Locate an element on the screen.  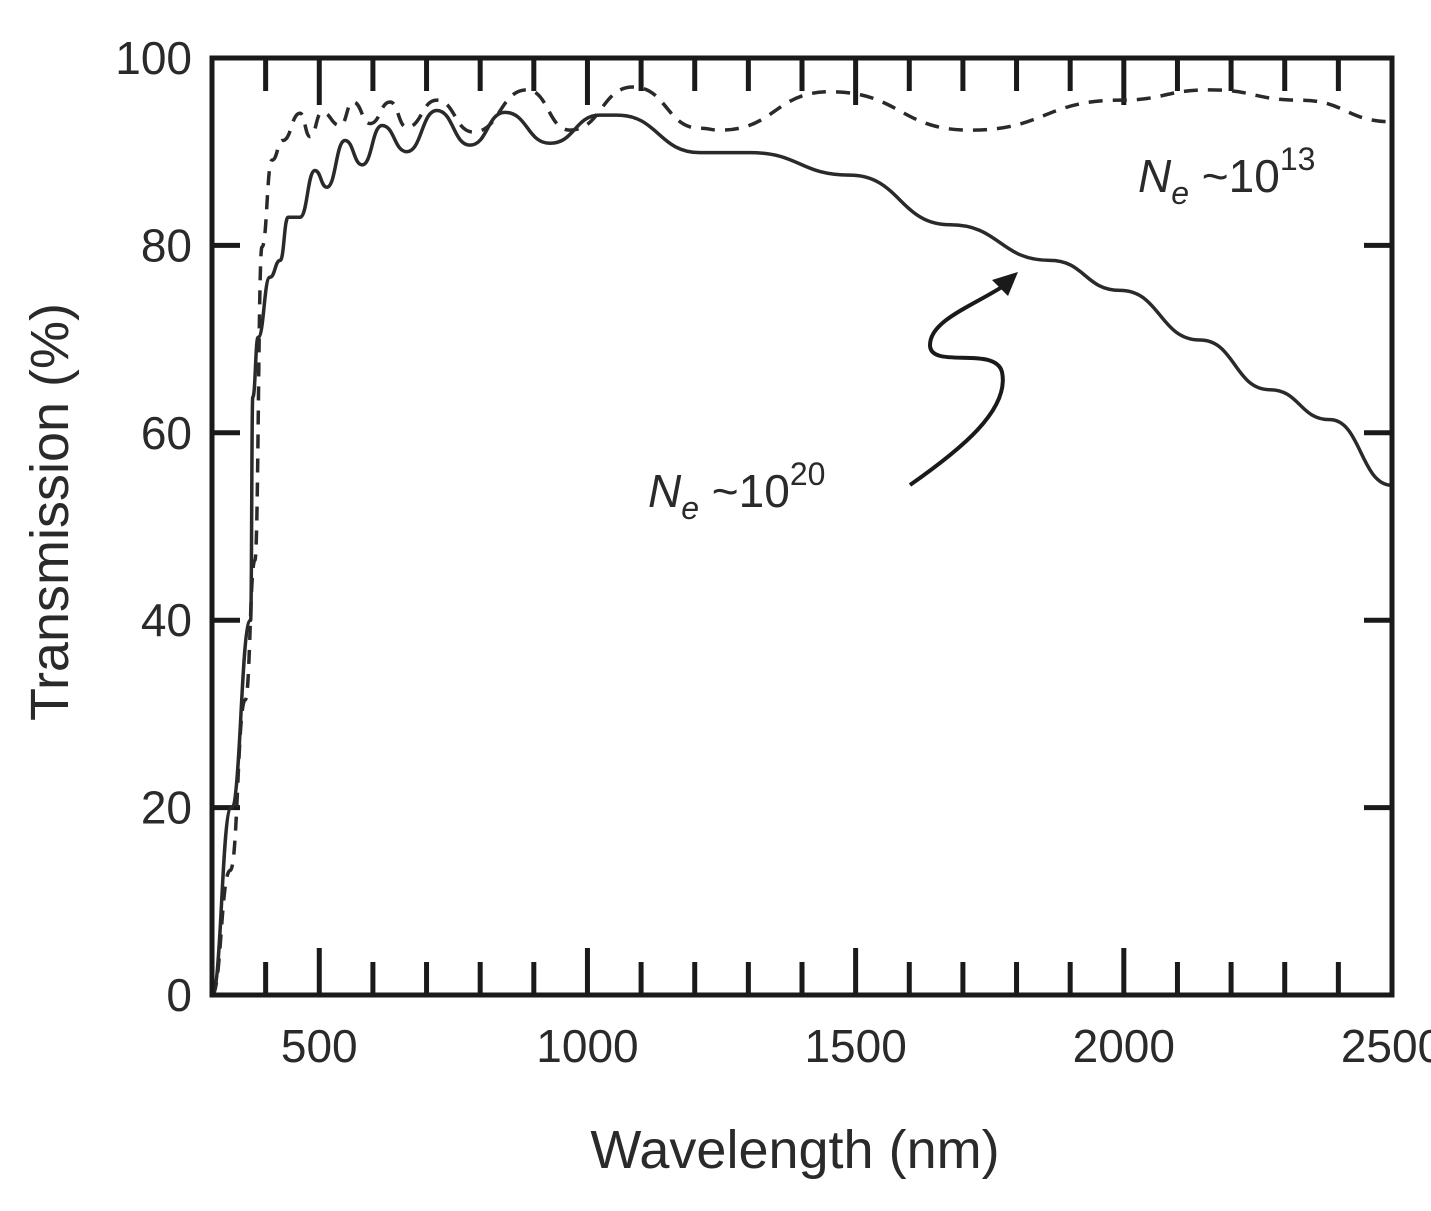
y-tick-label: 60 is located at coordinates (166, 433).